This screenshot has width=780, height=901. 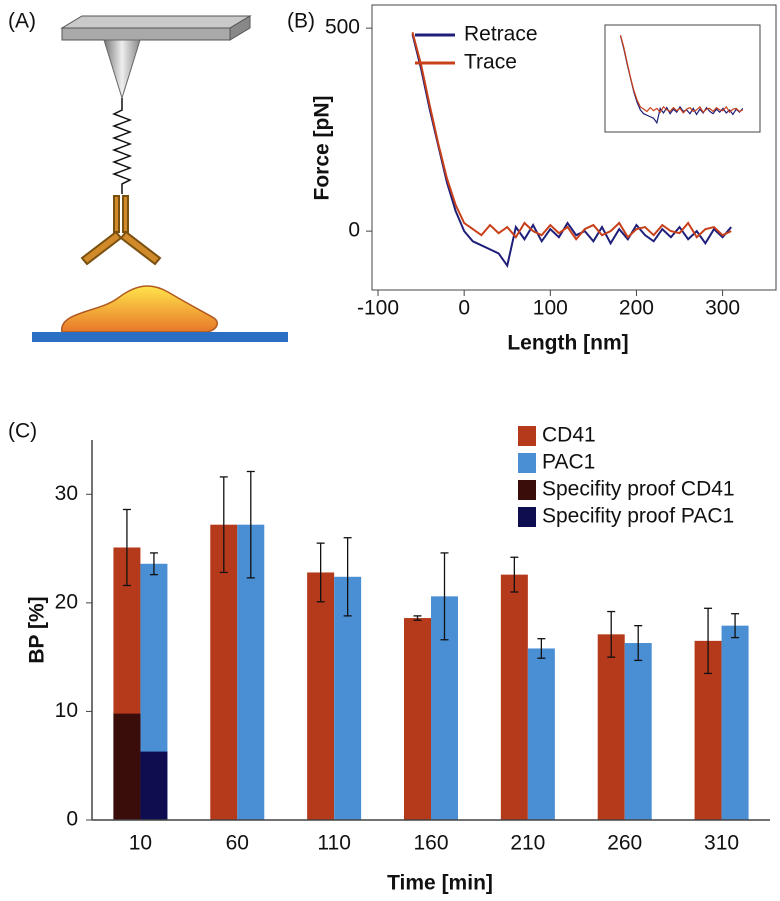 I want to click on x-tick-label: 0, so click(x=464, y=308).